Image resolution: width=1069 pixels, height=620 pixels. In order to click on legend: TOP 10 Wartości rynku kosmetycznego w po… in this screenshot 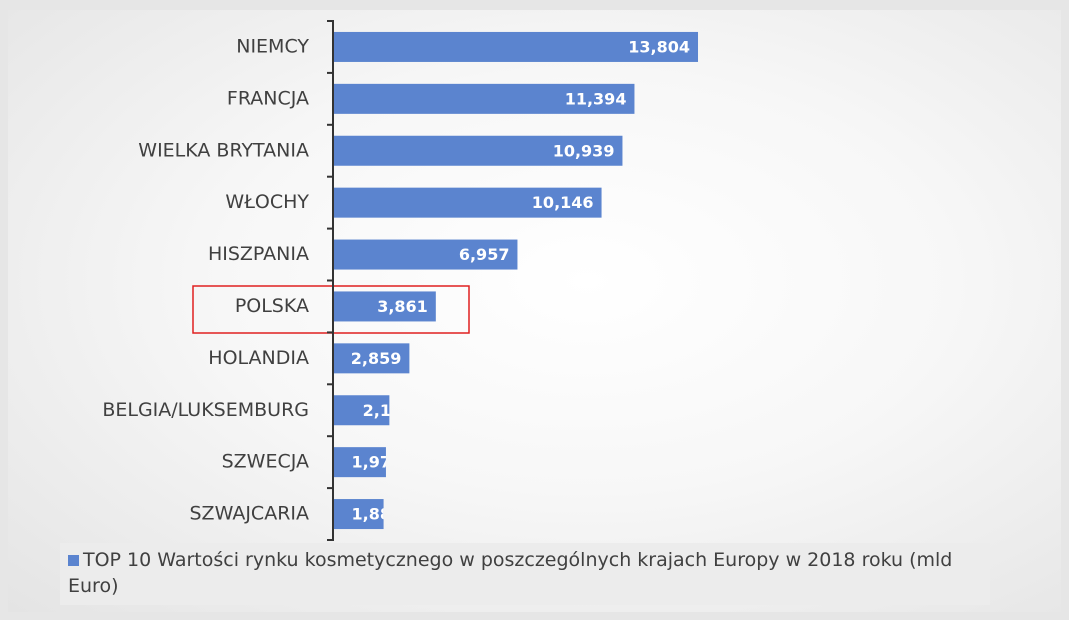, I will do `click(525, 574)`.